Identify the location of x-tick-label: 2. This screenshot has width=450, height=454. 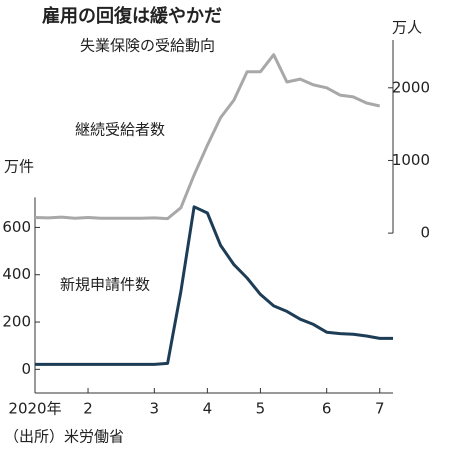
(88, 409).